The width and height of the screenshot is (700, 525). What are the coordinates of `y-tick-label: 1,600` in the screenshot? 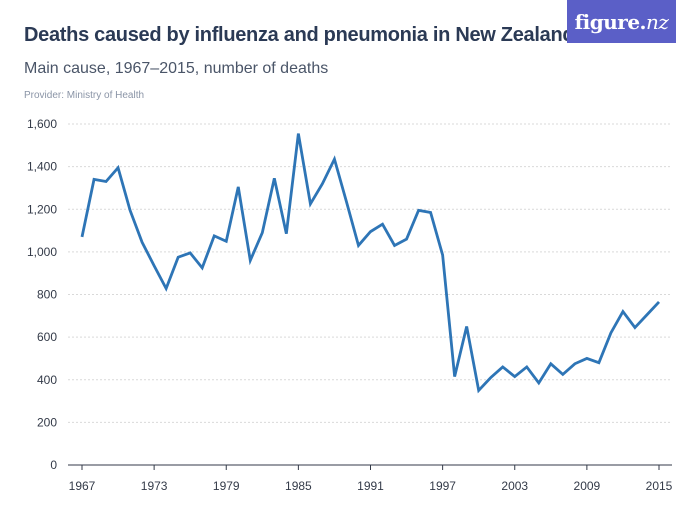 It's located at (42, 124).